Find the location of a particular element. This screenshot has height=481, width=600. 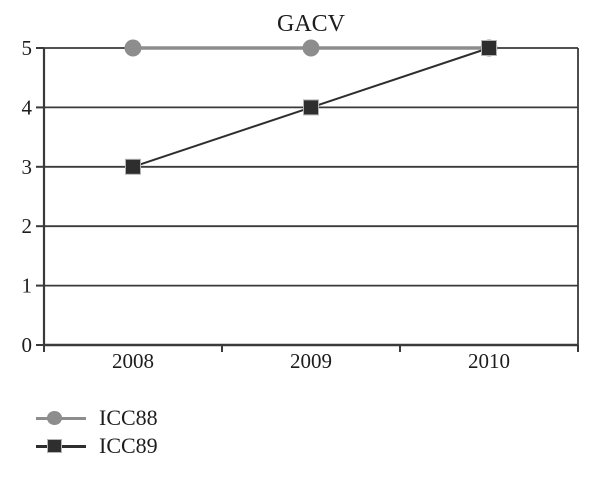

y-axis-label: 3 is located at coordinates (27, 167).